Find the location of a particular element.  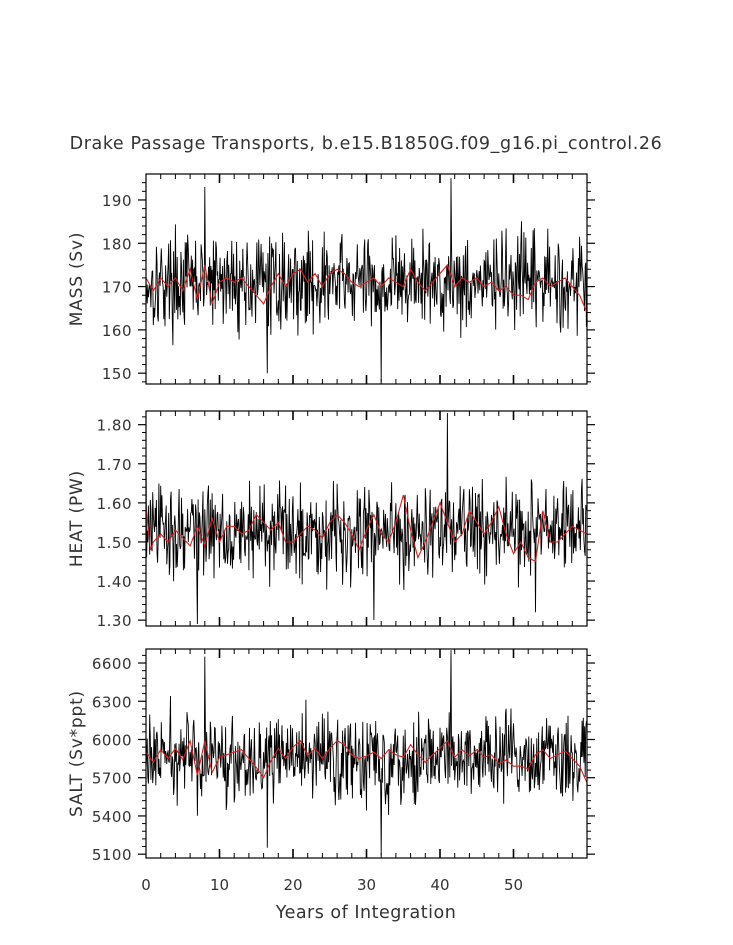

x-tick-label: 0 is located at coordinates (146, 885).